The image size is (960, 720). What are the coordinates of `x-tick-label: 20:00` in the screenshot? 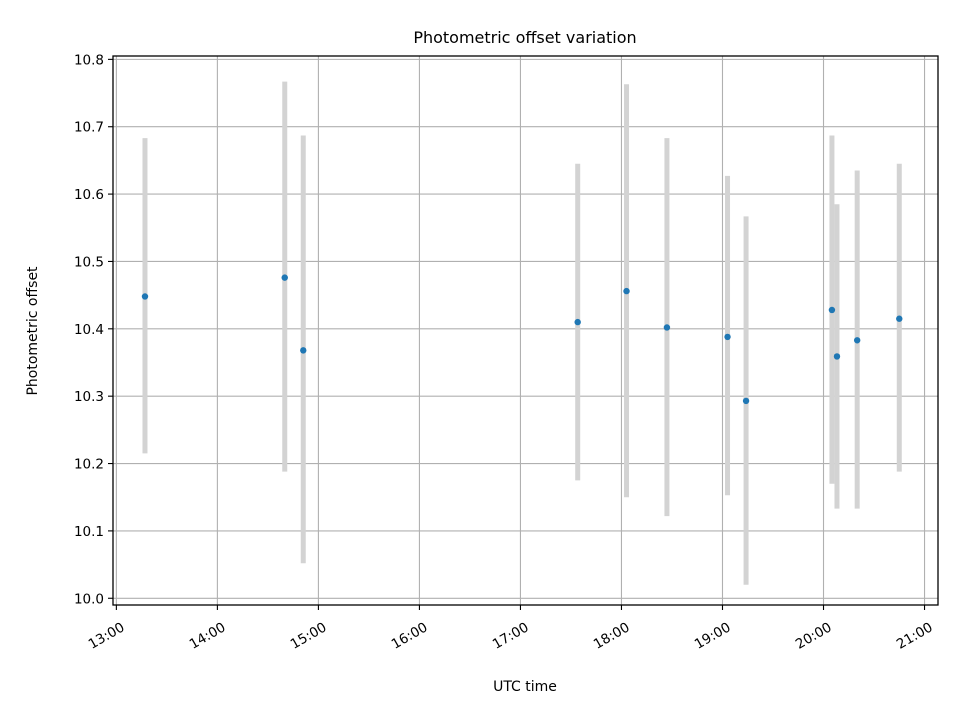 It's located at (814, 635).